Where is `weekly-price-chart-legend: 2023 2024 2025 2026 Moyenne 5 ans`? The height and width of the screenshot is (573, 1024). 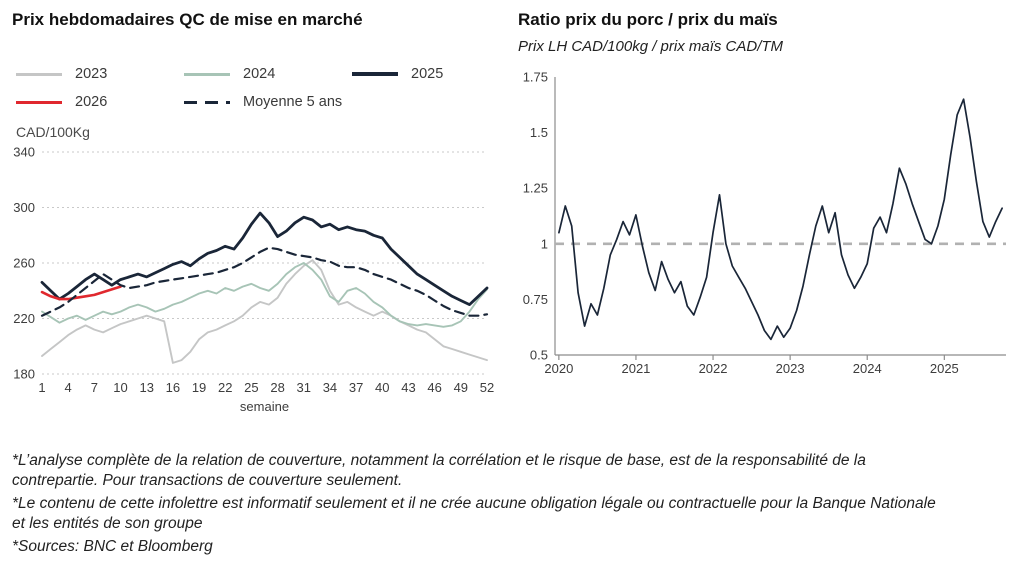
weekly-price-chart-legend: 2023 2024 2025 2026 Moyenne 5 ans is located at coordinates (264, 88).